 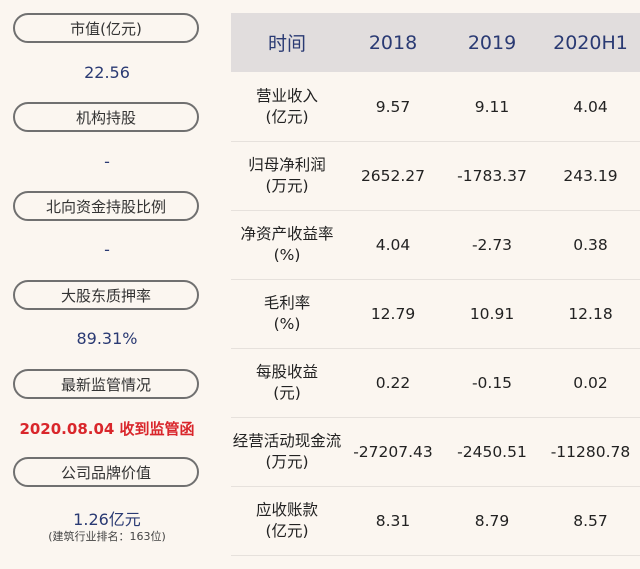 I want to click on table-row: 归母净利润 (万元) 2652.27 -1783.37 243.19, so click(x=435, y=176).